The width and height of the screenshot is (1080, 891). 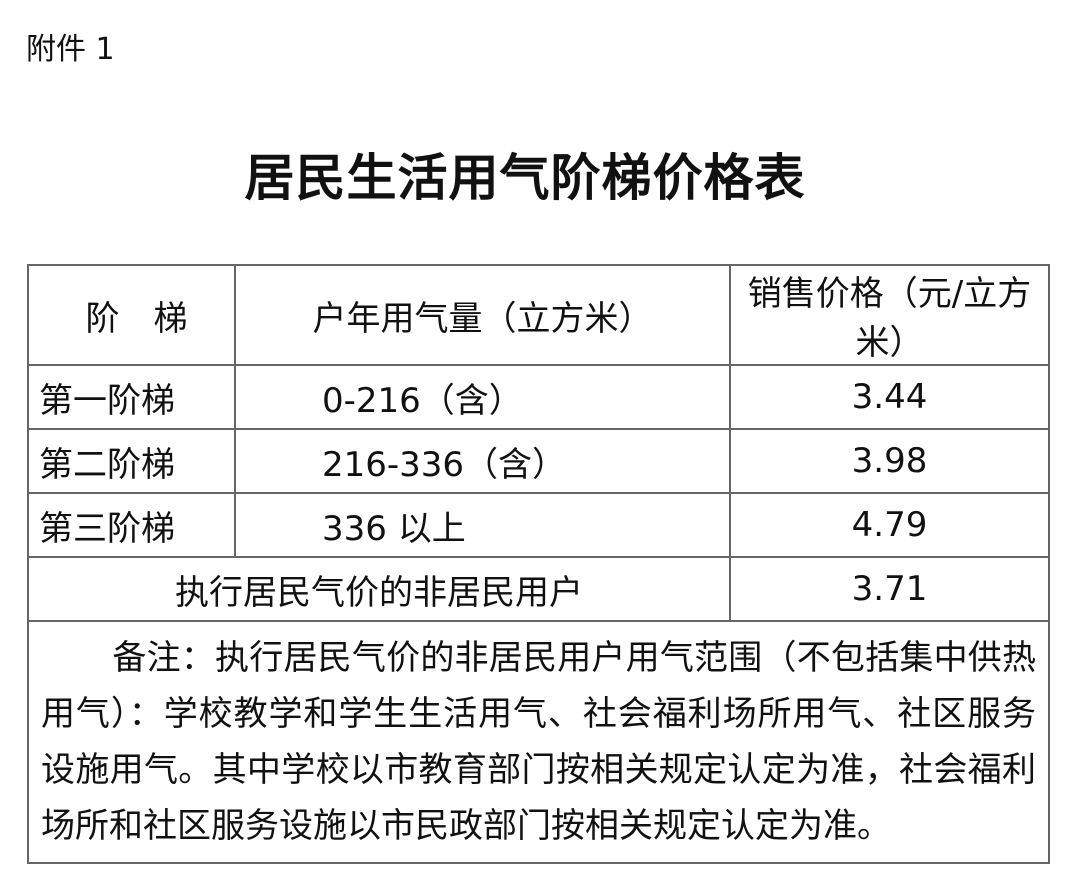 I want to click on table-row: 第一阶梯 0-216（含） 3.44, so click(x=538, y=397).